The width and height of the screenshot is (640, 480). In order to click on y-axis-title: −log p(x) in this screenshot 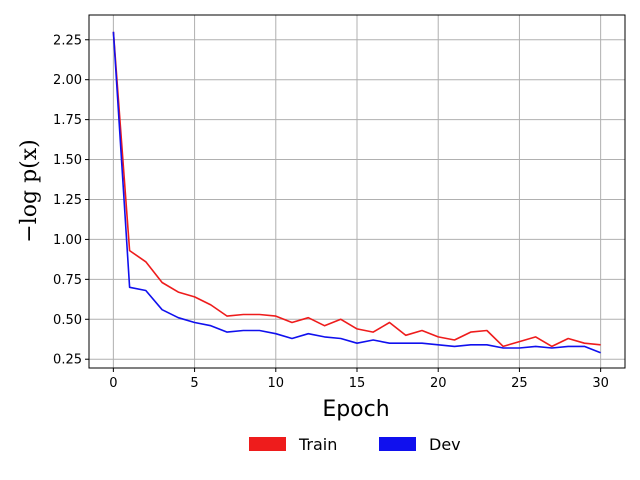, I will do `click(29, 190)`.